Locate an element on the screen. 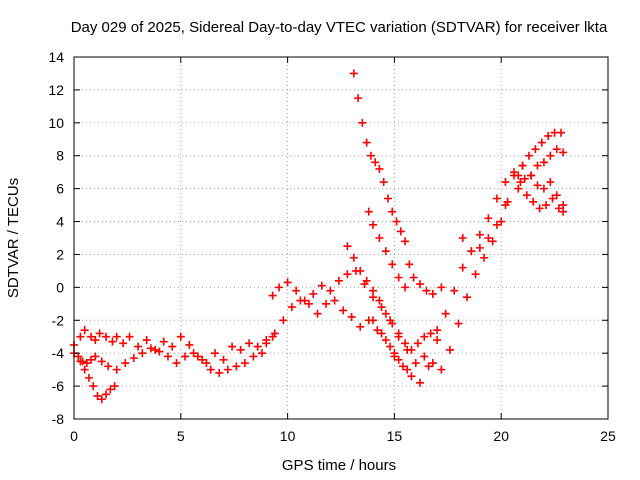  y-tick-label: 2 is located at coordinates (60, 254).